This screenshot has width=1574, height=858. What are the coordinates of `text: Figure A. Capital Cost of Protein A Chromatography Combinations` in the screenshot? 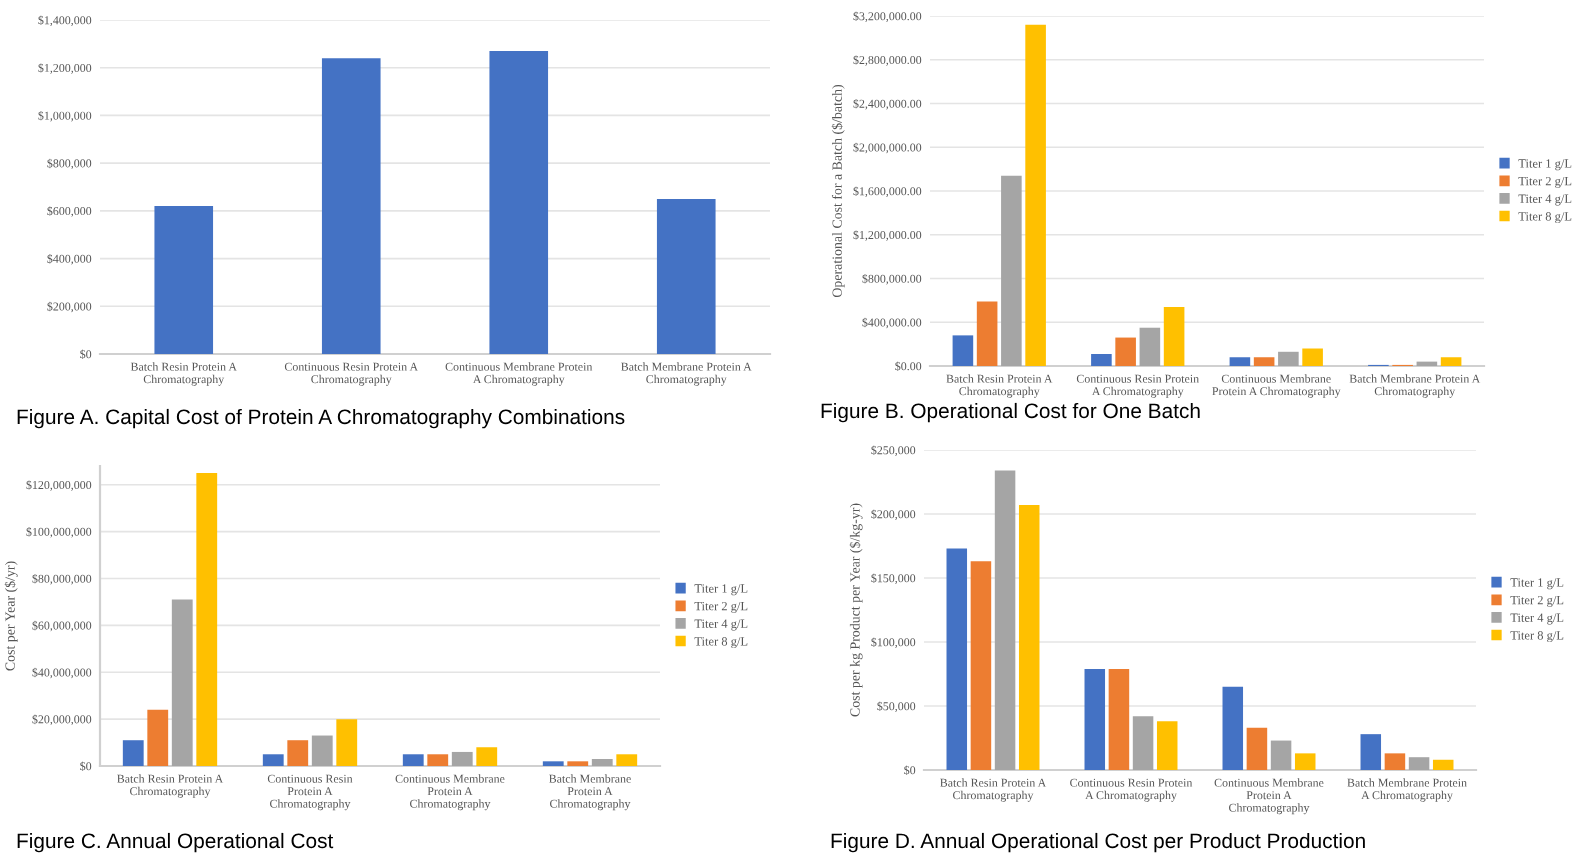 It's located at (321, 418).